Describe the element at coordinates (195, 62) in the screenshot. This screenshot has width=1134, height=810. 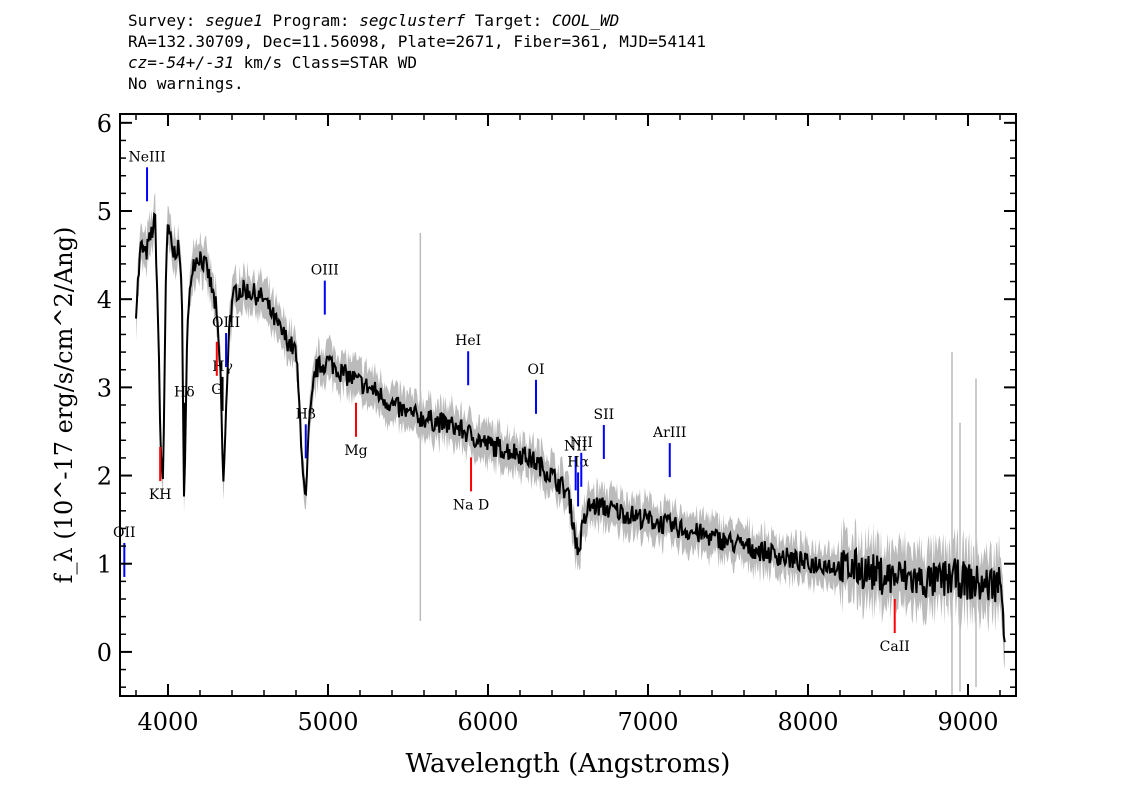
I see `cz-value: -54+/-31` at that location.